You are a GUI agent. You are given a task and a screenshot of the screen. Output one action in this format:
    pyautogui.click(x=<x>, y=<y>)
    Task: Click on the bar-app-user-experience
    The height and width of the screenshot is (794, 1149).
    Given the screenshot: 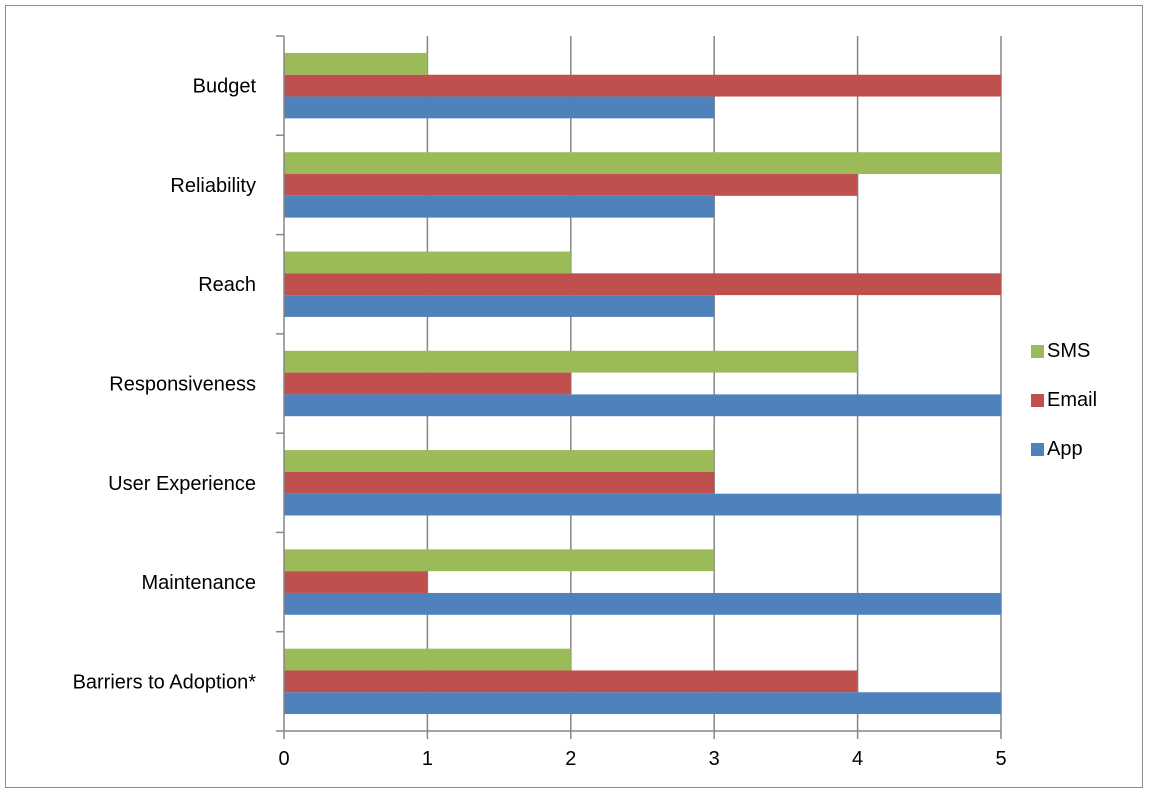 What is the action you would take?
    pyautogui.click(x=642, y=504)
    